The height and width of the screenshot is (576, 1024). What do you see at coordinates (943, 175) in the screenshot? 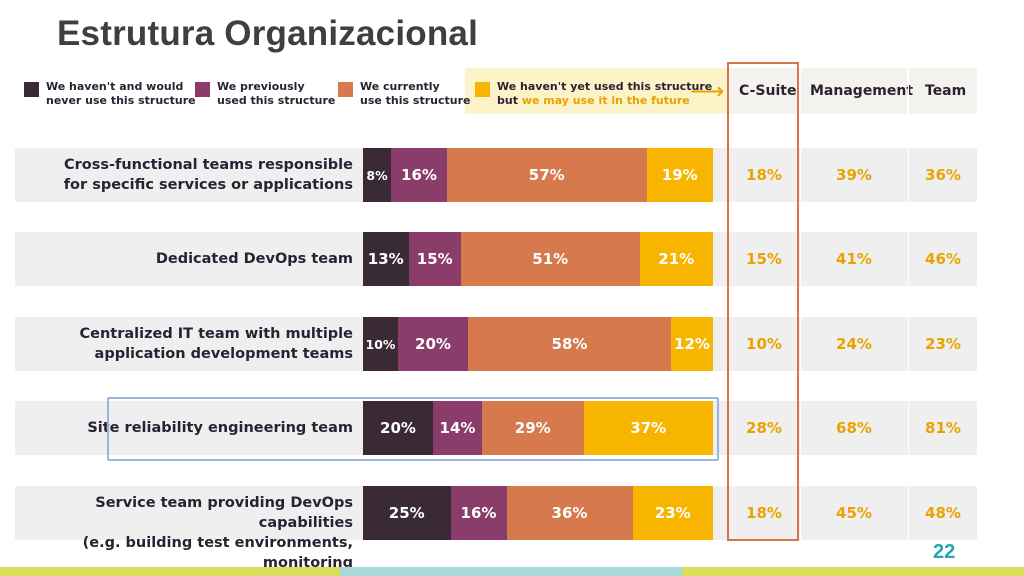
I see `table-cell-team: 36%` at bounding box center [943, 175].